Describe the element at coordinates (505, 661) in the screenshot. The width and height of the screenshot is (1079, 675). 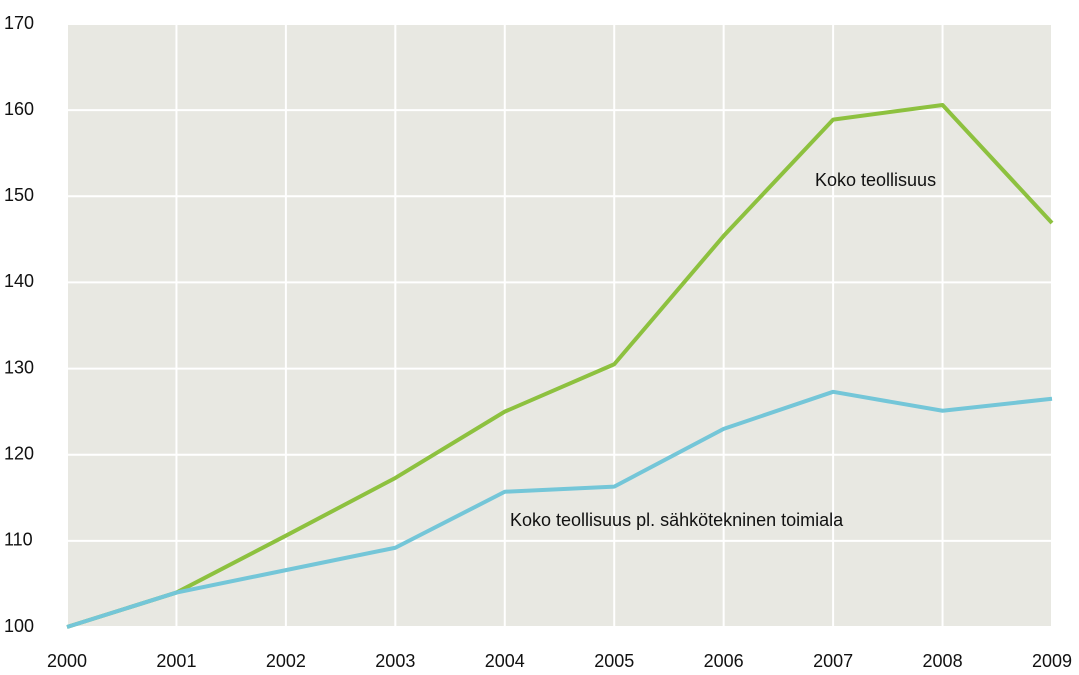
I see `x-tick-label: 2004` at that location.